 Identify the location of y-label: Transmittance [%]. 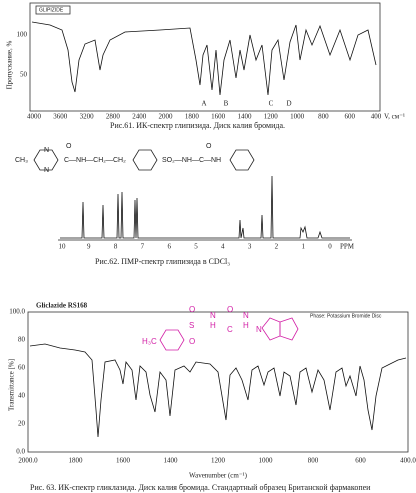
(12, 385).